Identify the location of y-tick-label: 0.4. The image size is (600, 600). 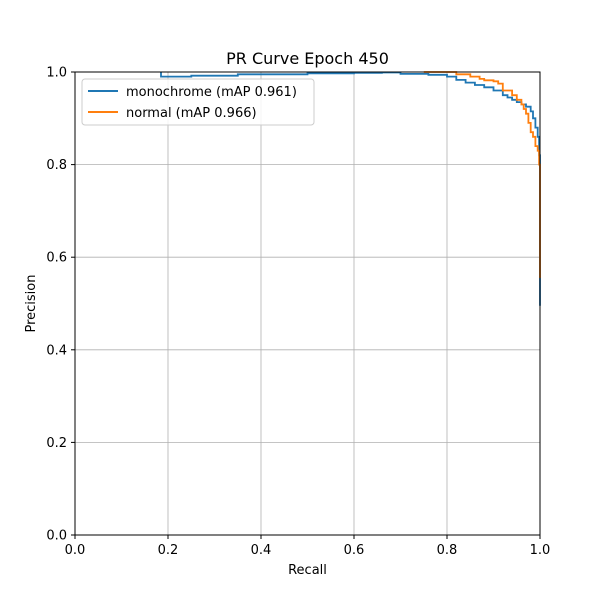
(56, 350).